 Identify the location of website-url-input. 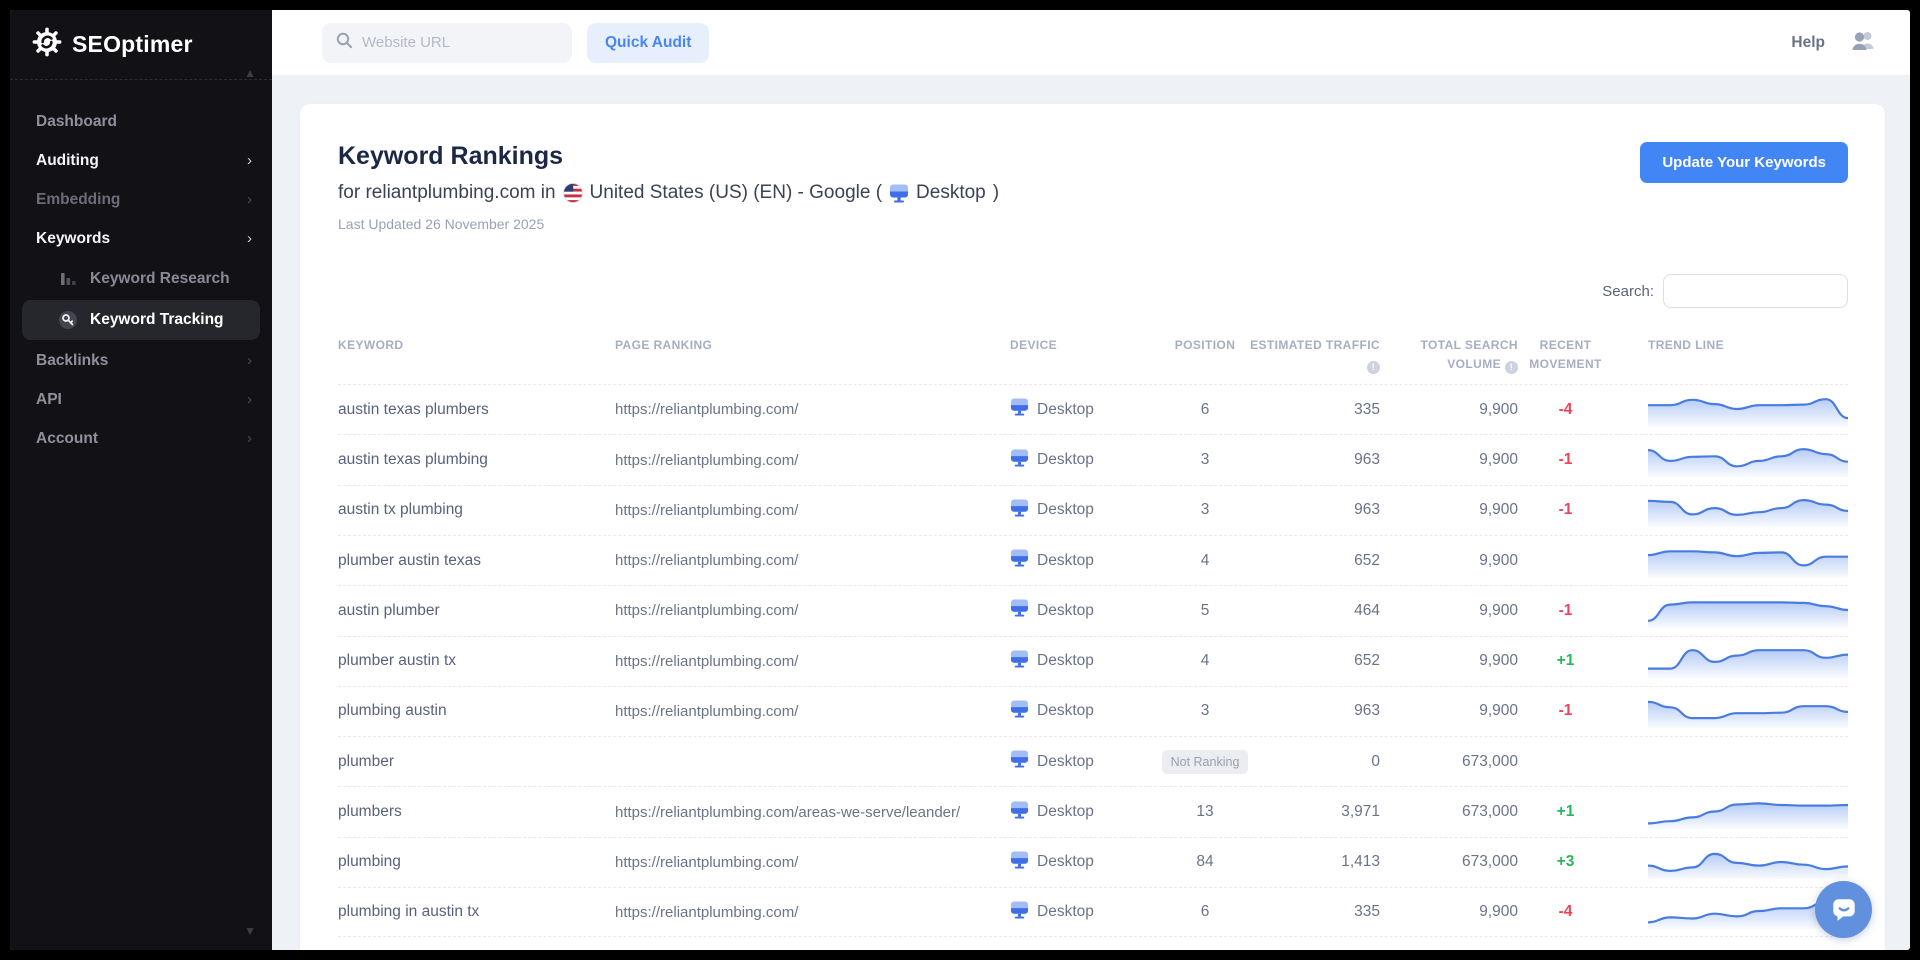
(460, 42).